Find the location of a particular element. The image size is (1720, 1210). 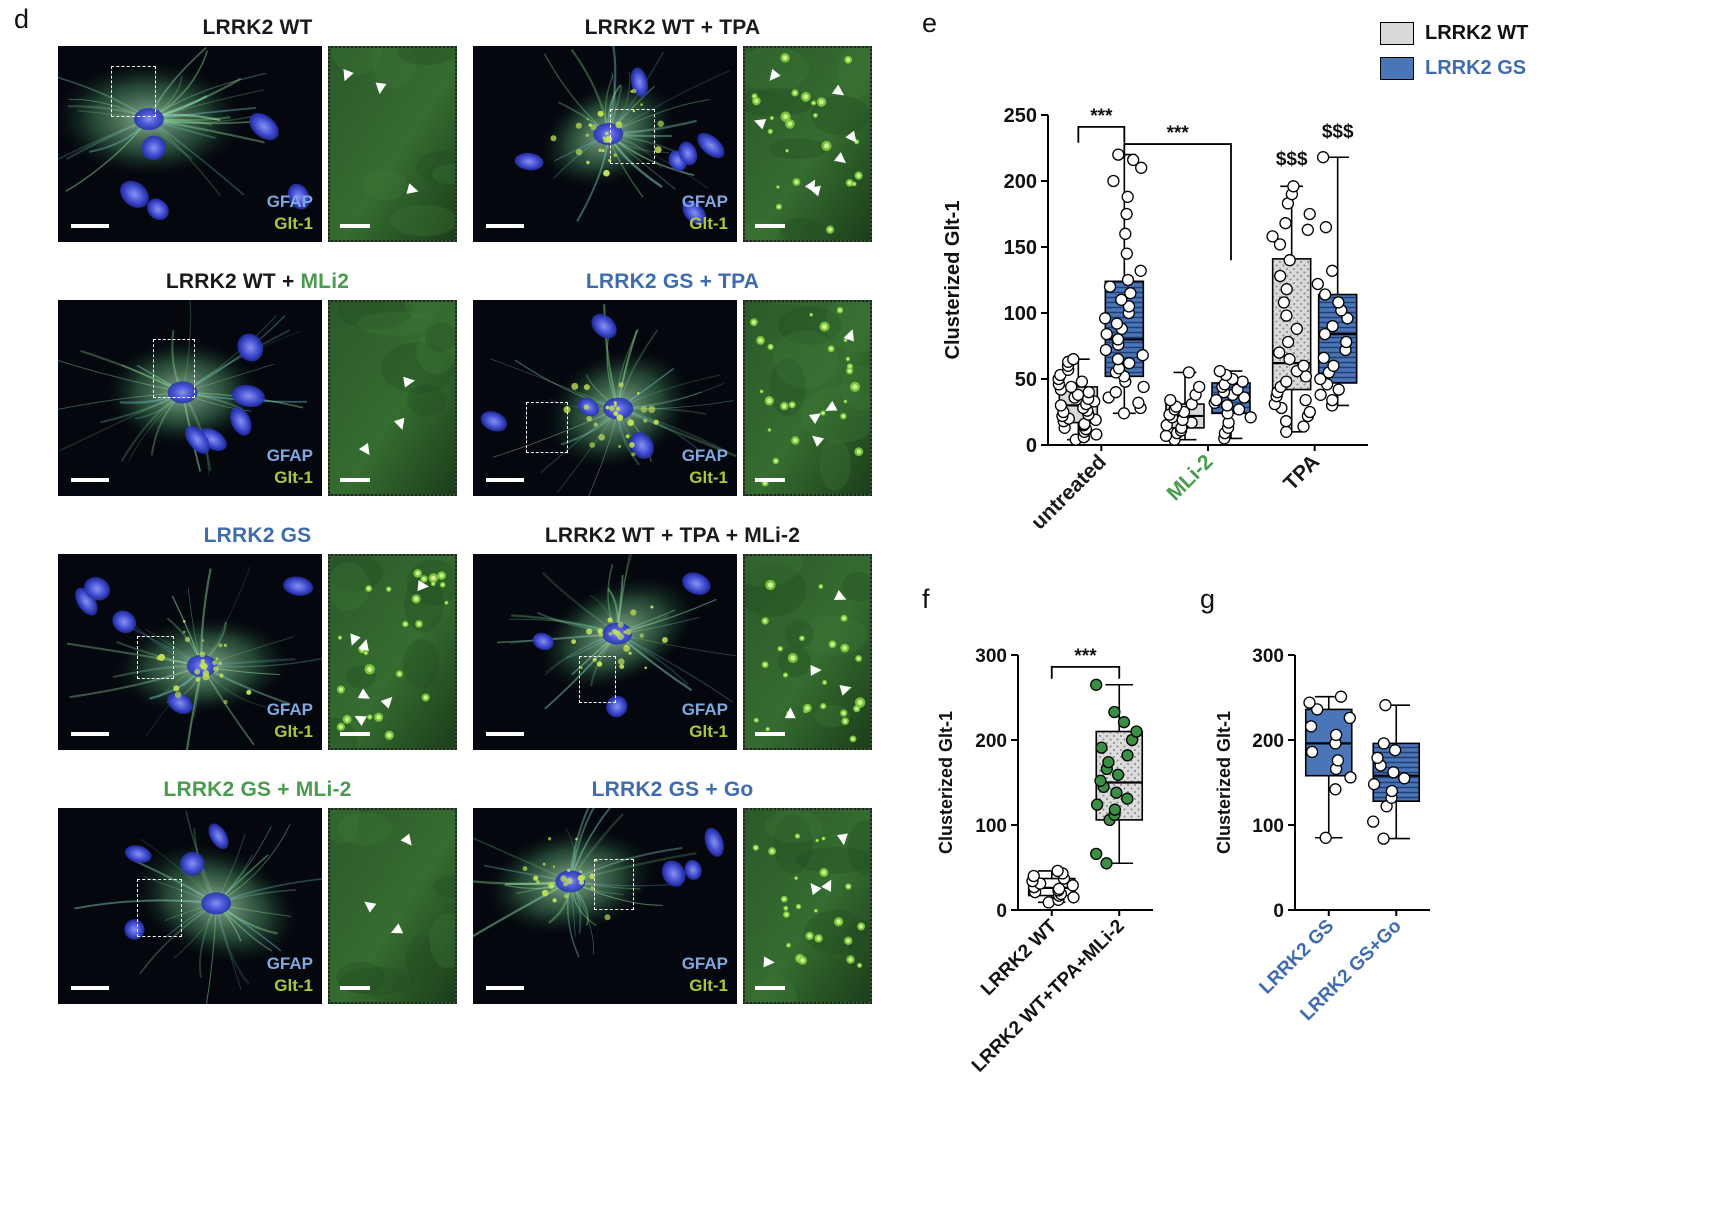

micro-title-text: LRRK2 GS + MLi-2 is located at coordinates (257, 789).